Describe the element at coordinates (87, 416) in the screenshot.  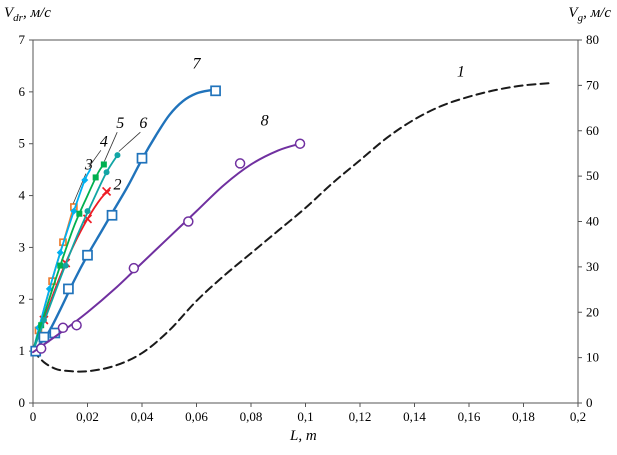
I see `x-tick-label: 0,02` at that location.